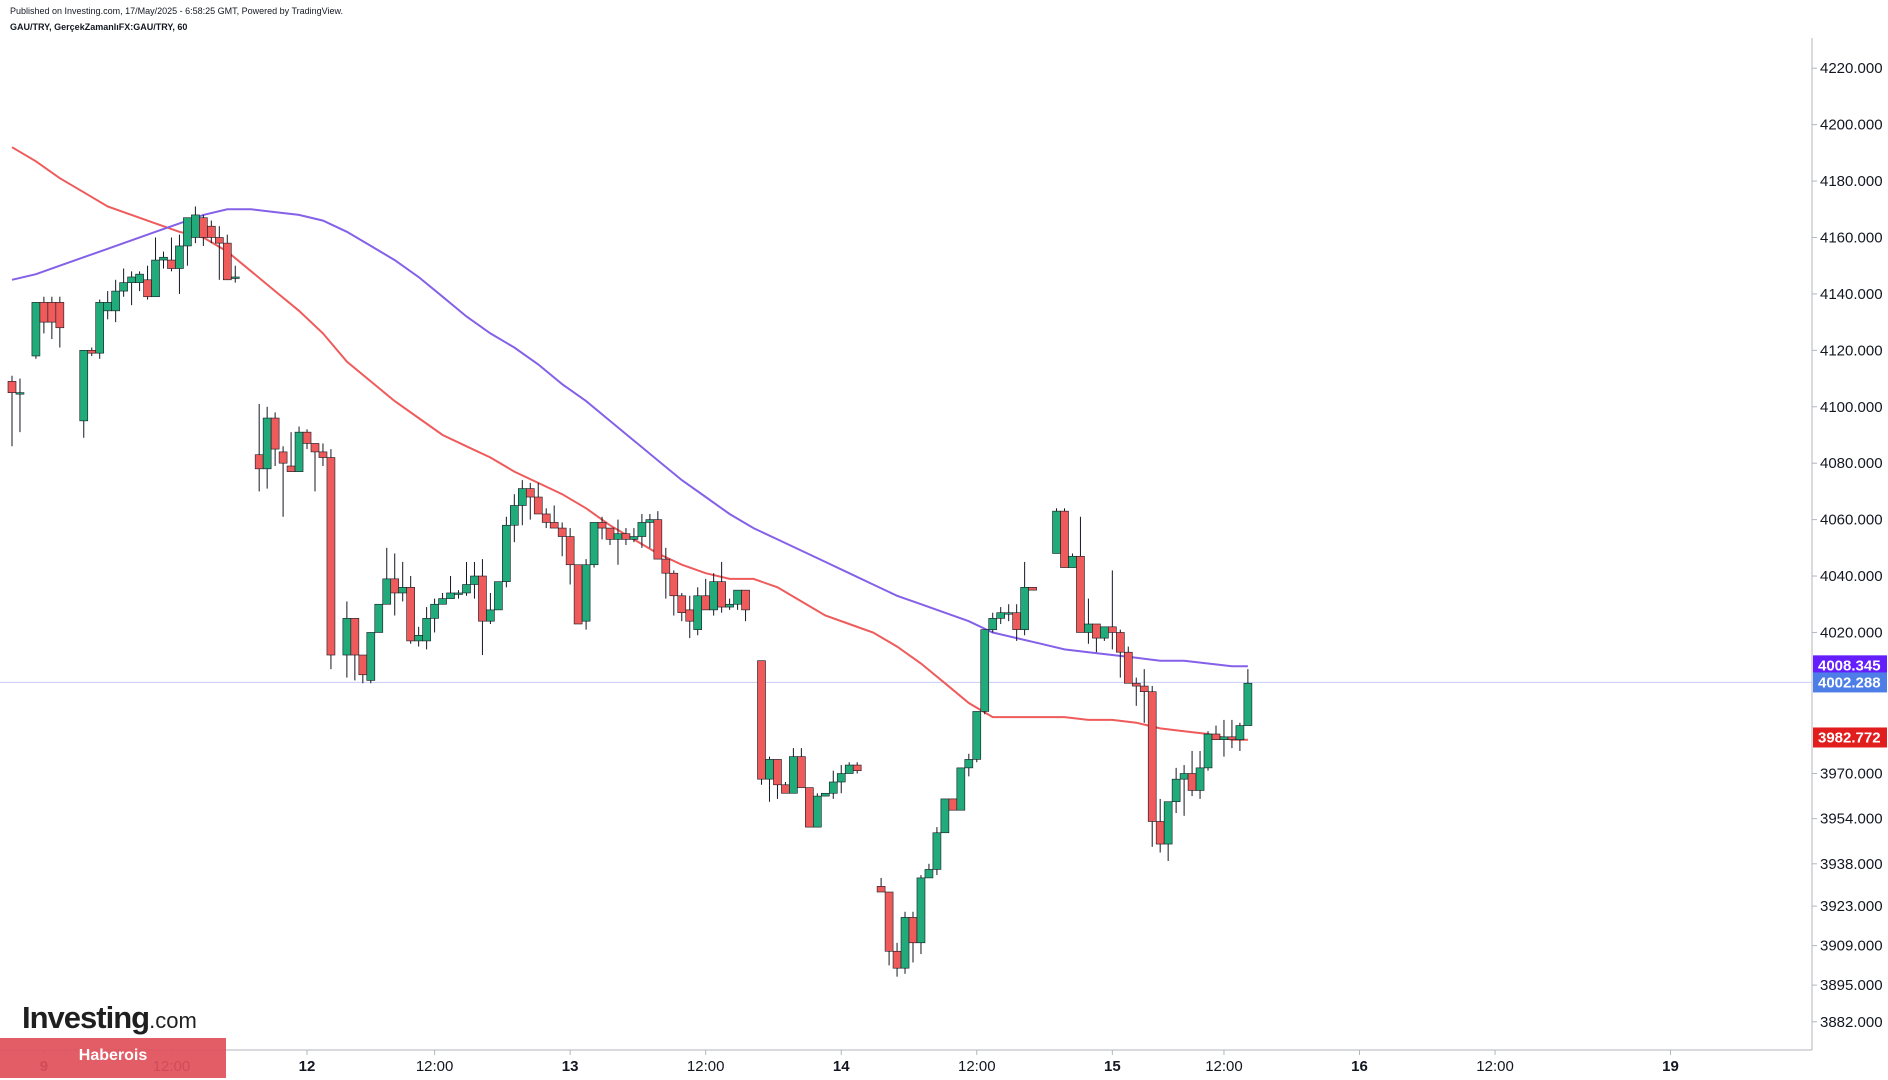  What do you see at coordinates (1851, 632) in the screenshot?
I see `price-tick-label: 4020.000` at bounding box center [1851, 632].